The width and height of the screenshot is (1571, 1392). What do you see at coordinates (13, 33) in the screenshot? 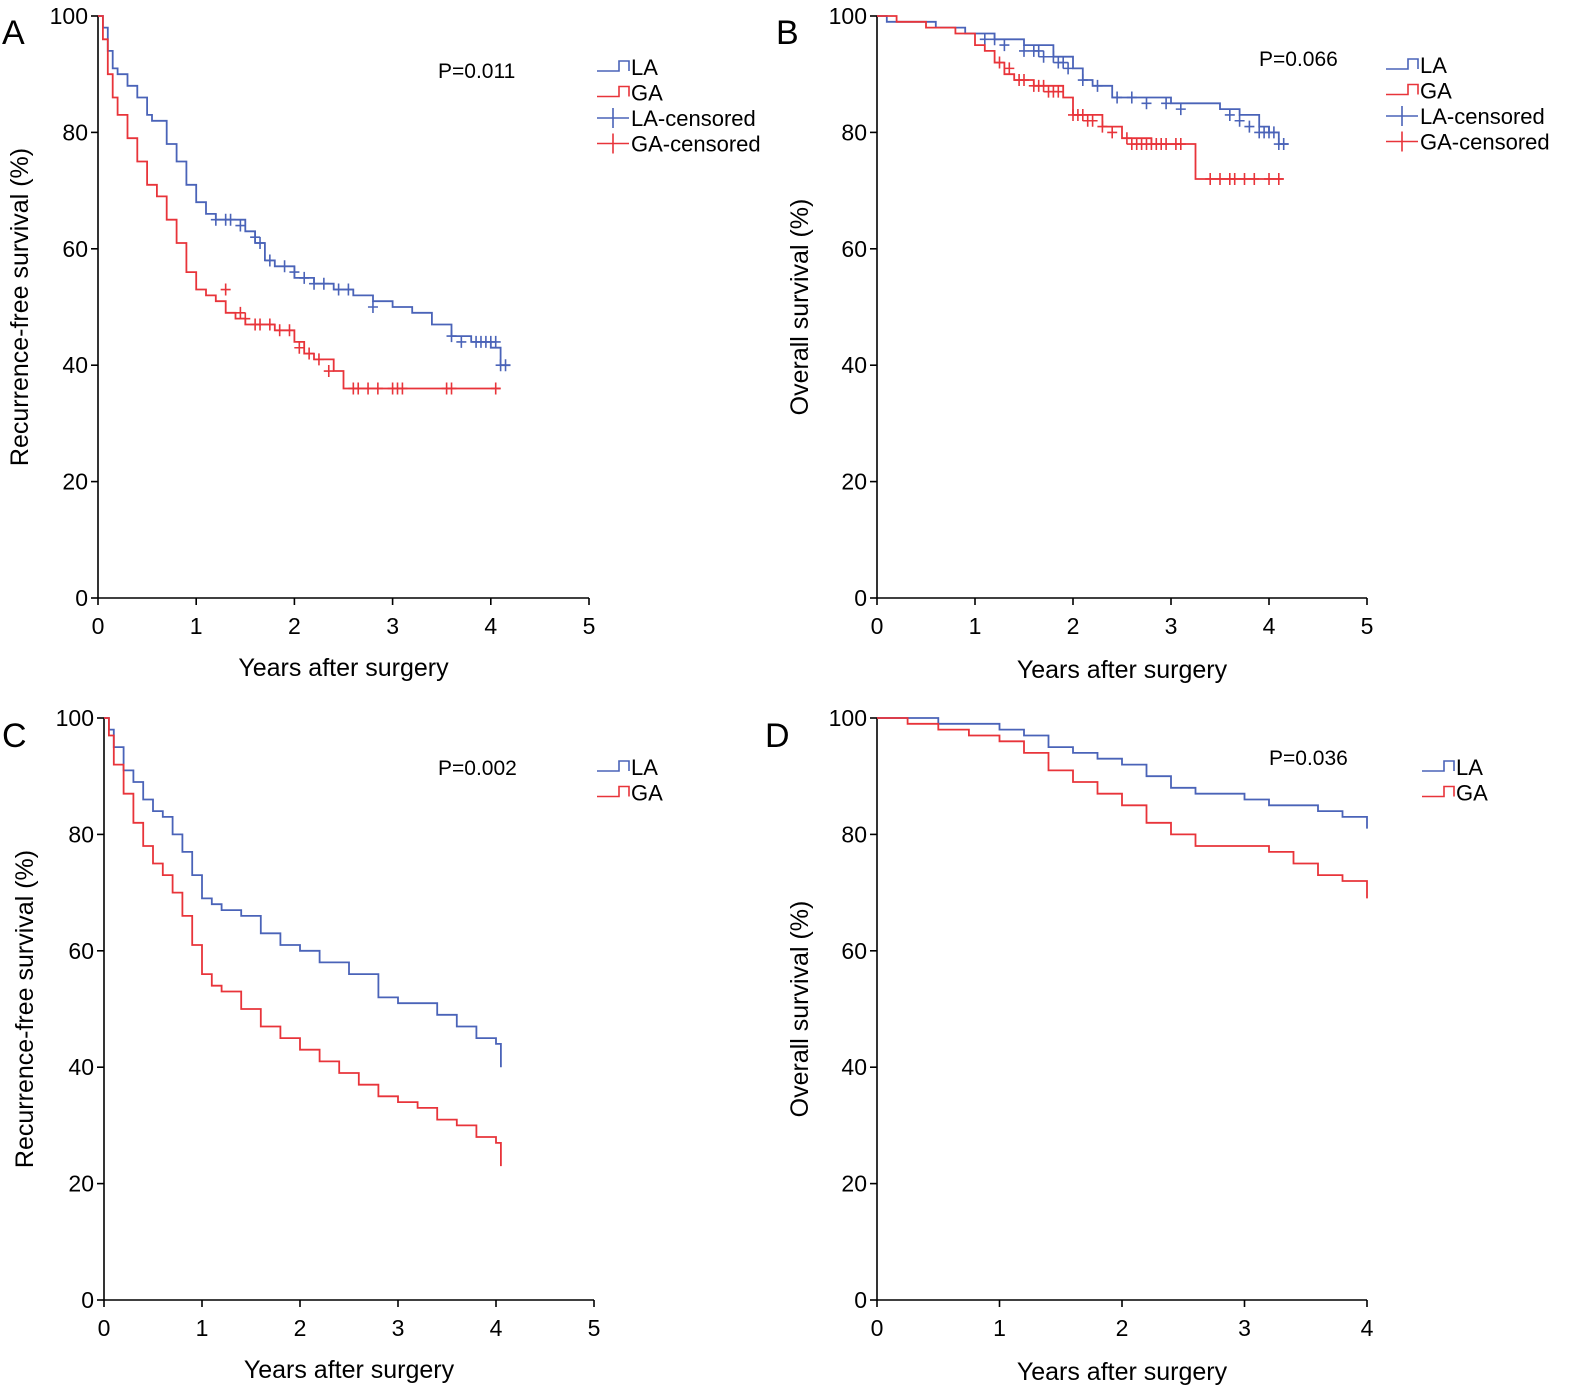
I see `panel-letter: A` at bounding box center [13, 33].